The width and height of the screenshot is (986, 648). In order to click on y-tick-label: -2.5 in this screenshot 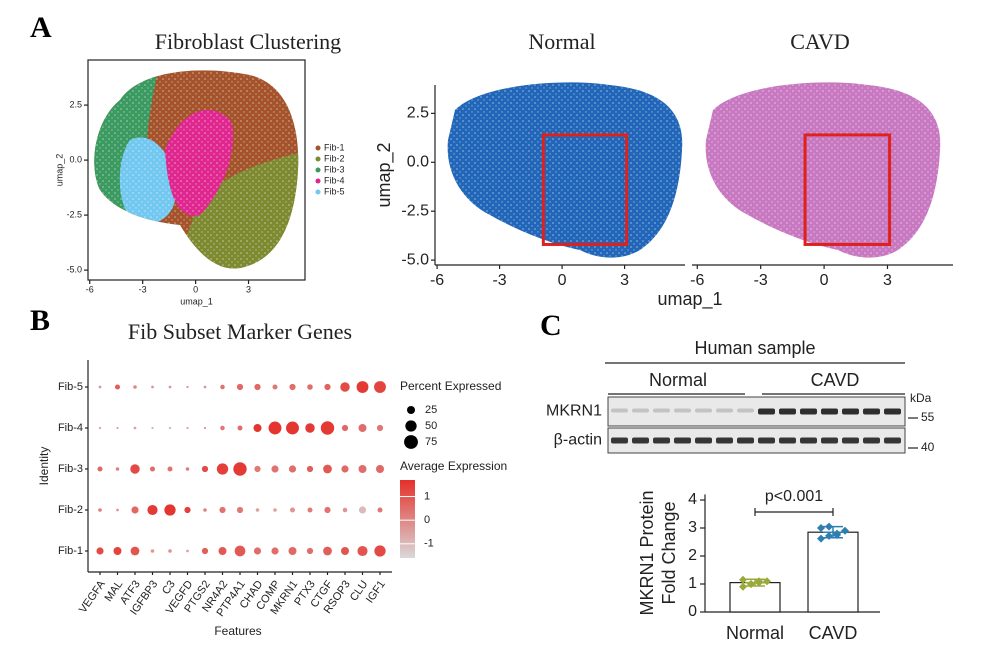, I will do `click(74, 214)`.